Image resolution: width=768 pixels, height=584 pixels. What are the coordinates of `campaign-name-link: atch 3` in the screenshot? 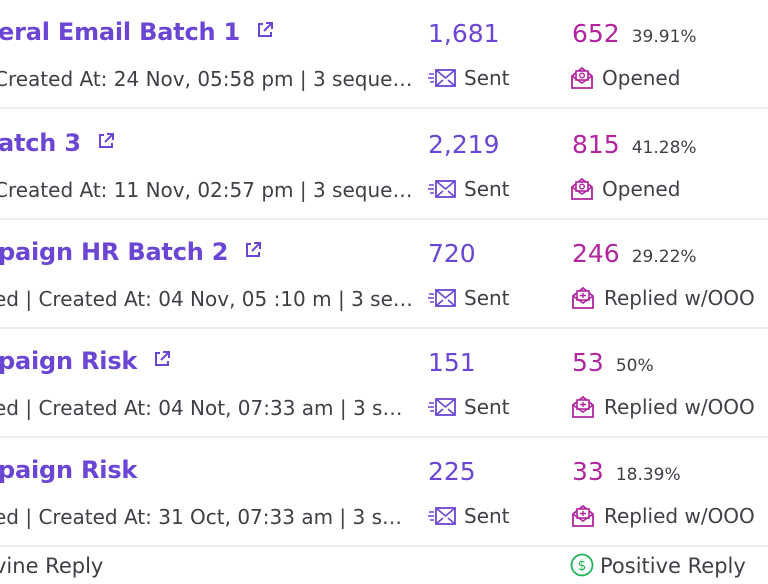 It's located at (57, 143).